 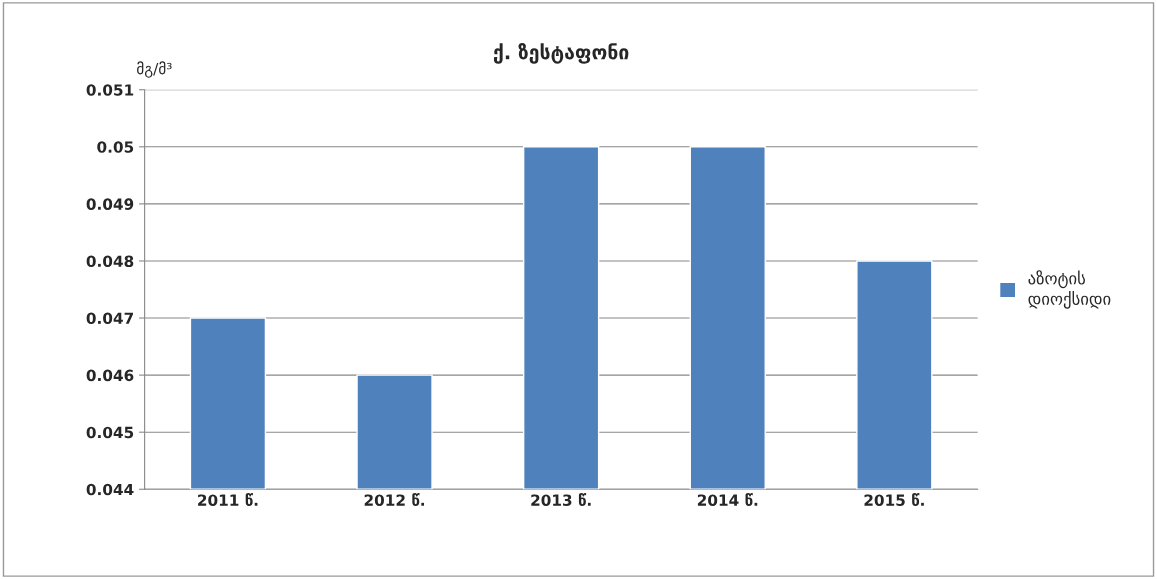 What do you see at coordinates (110, 432) in the screenshot?
I see `y-tick-label: 0.045` at bounding box center [110, 432].